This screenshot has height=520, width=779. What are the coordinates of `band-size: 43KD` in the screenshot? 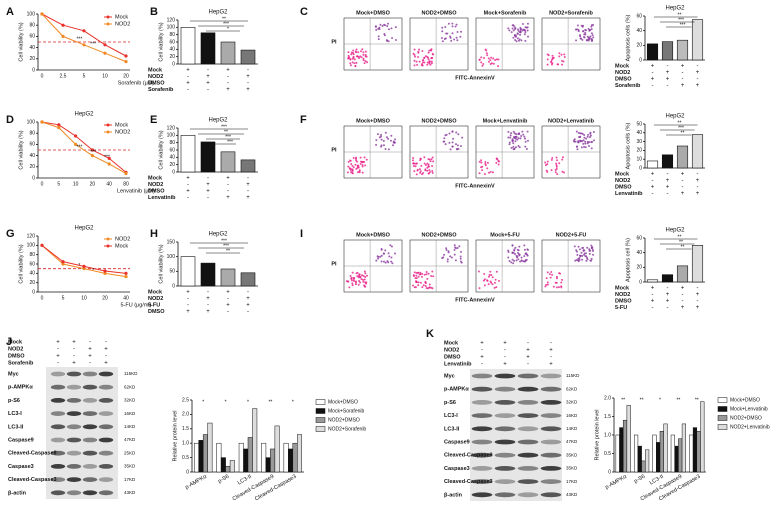 It's located at (130, 492).